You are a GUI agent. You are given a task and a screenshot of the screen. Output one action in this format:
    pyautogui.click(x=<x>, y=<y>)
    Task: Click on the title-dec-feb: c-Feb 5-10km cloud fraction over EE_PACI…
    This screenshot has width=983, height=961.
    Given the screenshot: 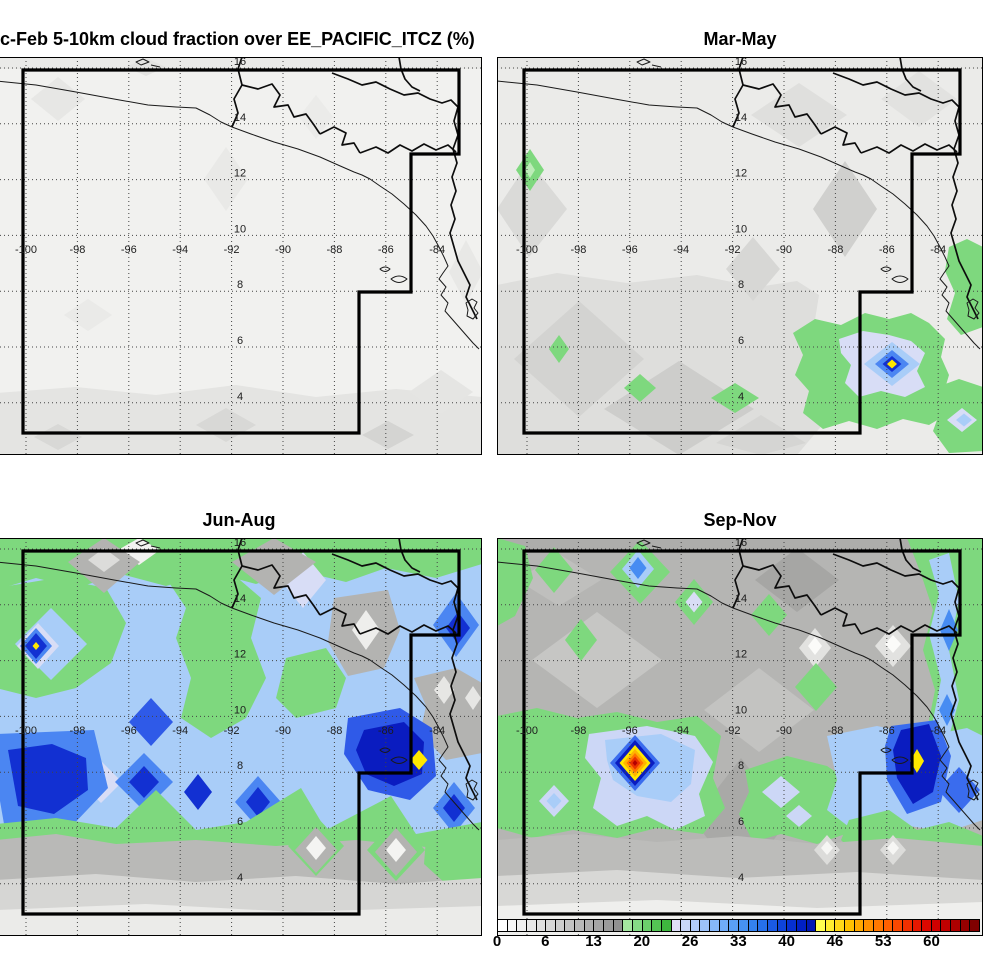 What is the action you would take?
    pyautogui.click(x=237, y=39)
    